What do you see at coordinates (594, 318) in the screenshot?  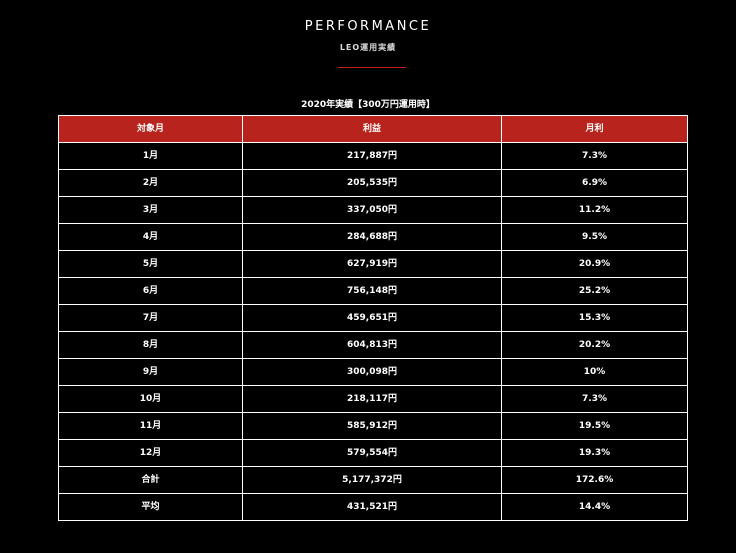 I see `cell-monthly-rate: 15.3%` at bounding box center [594, 318].